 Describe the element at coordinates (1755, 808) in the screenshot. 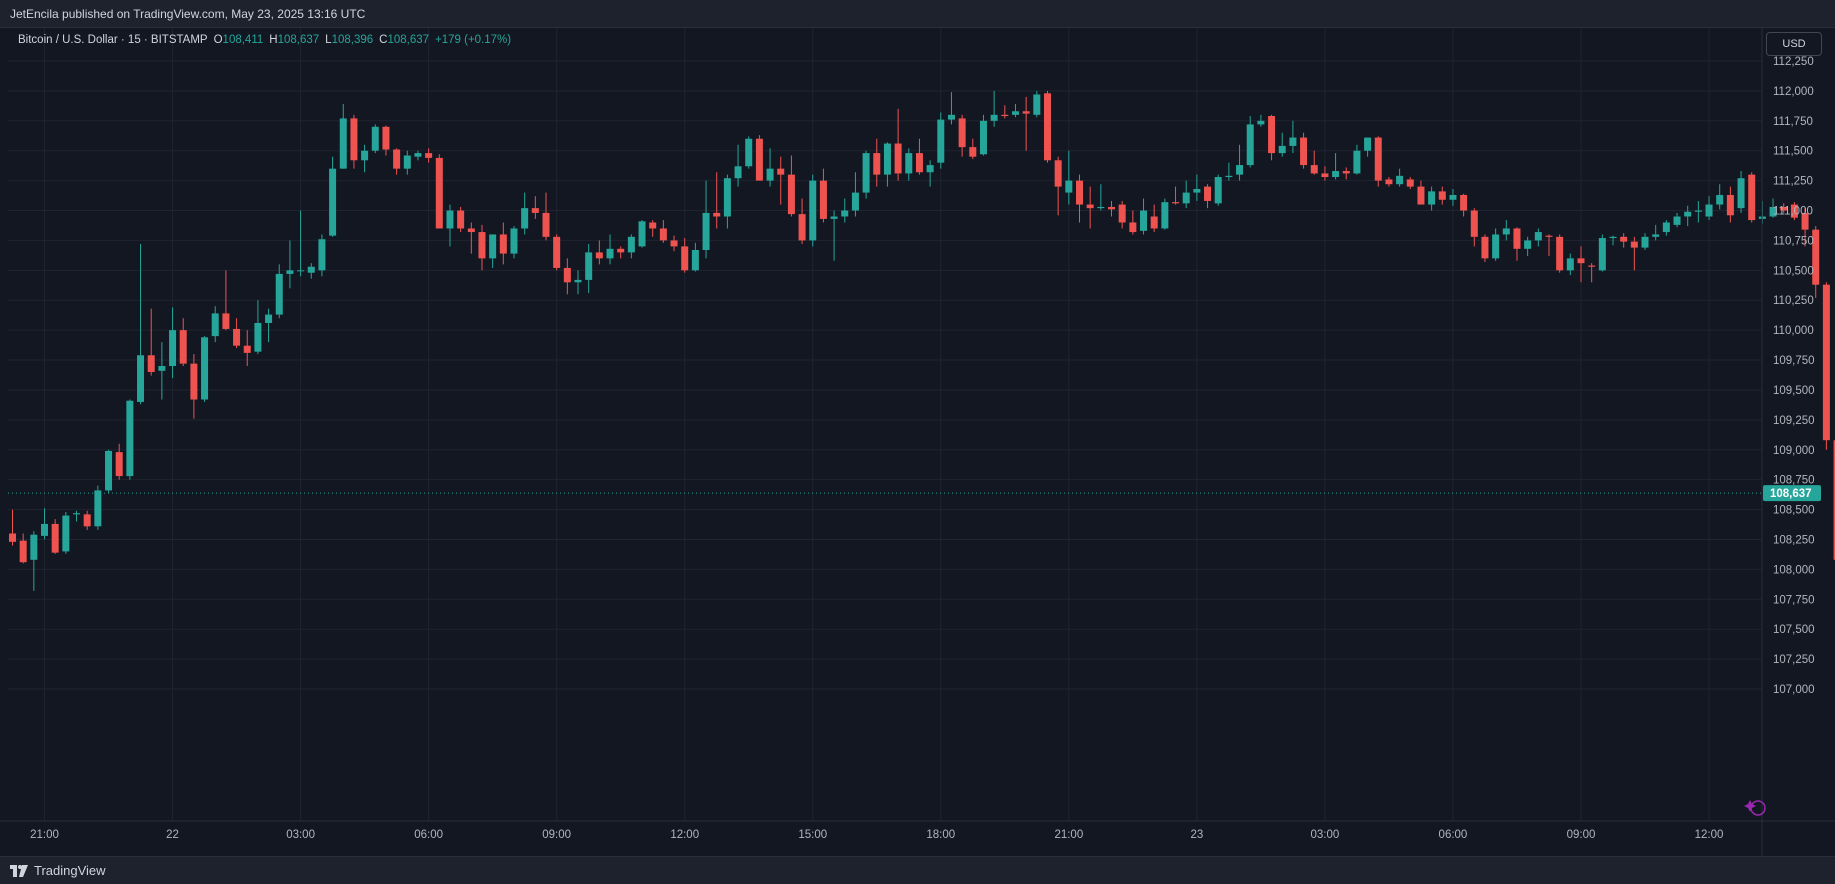

I see `sparkle-icon` at that location.